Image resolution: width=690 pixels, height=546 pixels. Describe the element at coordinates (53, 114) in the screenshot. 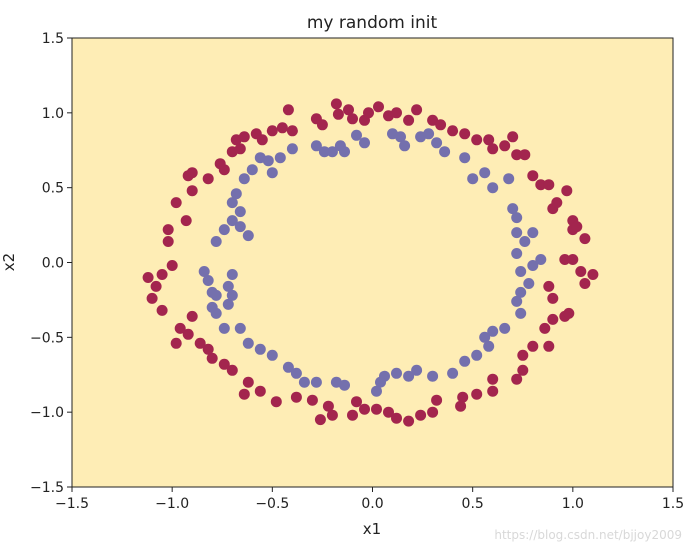

I see `y-tick-label: 1.0` at that location.